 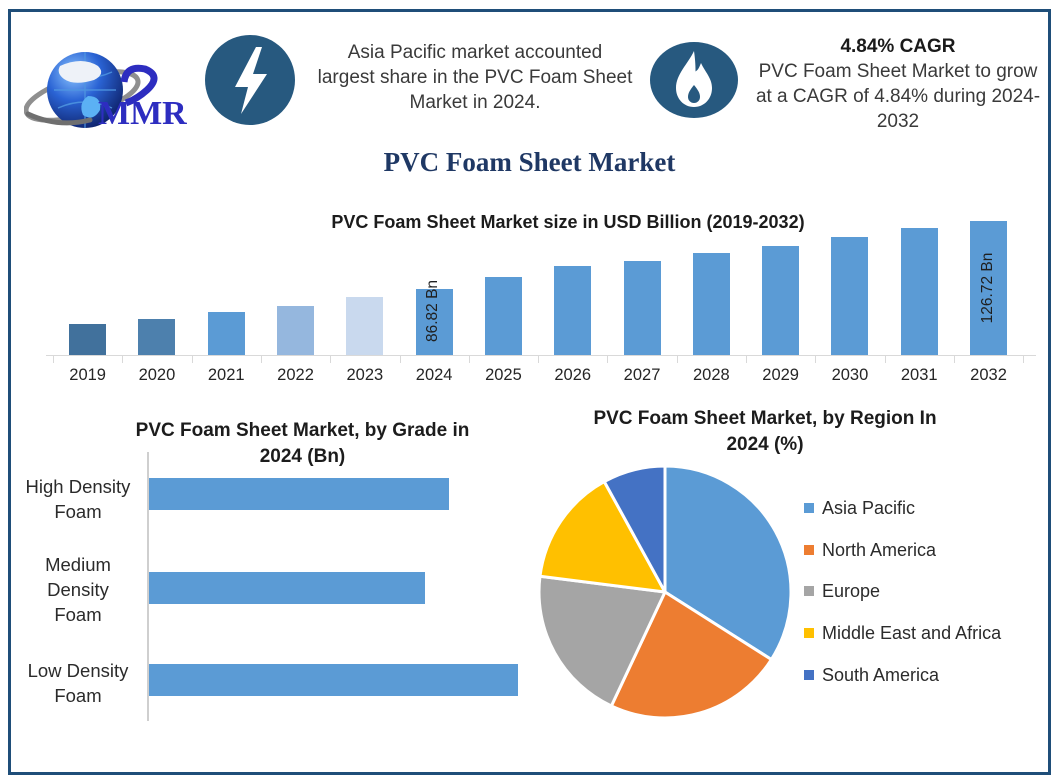 I want to click on grade-label-3: Low Density Foam, so click(x=78, y=683).